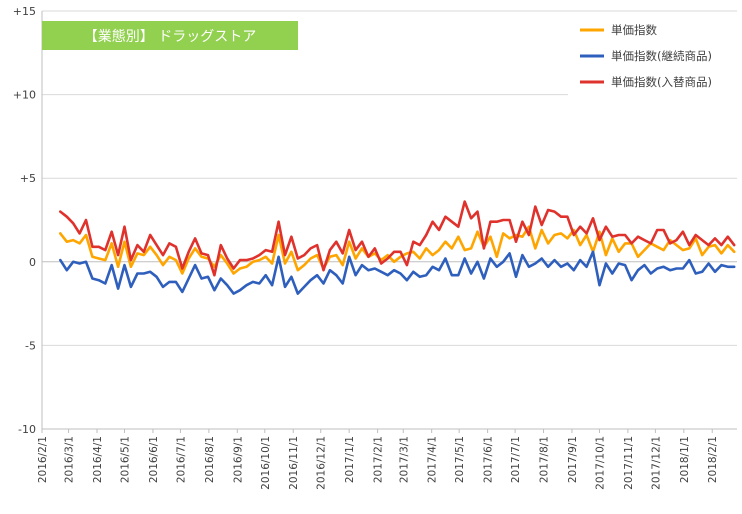 The image size is (742, 514). Describe the element at coordinates (294, 463) in the screenshot. I see `x-tick-label: 2016/11/1` at that location.